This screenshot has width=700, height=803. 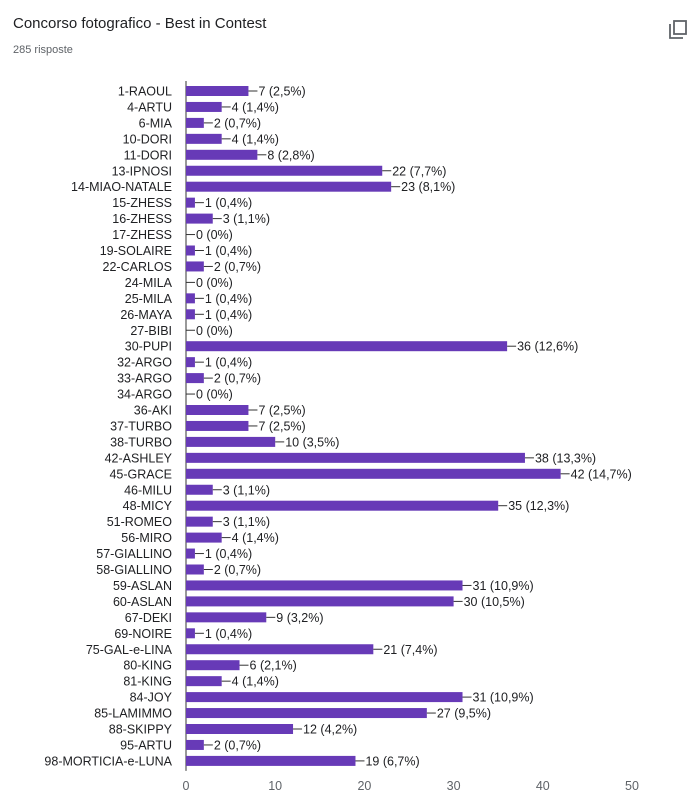 I want to click on category-label: 4-ARTU, so click(x=149, y=107).